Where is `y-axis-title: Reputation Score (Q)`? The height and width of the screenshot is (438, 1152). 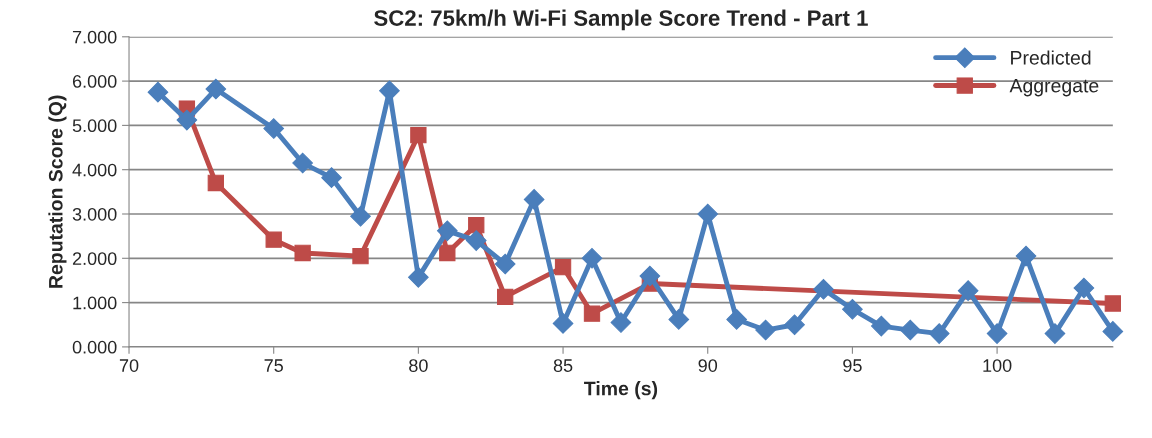
y-axis-title: Reputation Score (Q) is located at coordinates (57, 191).